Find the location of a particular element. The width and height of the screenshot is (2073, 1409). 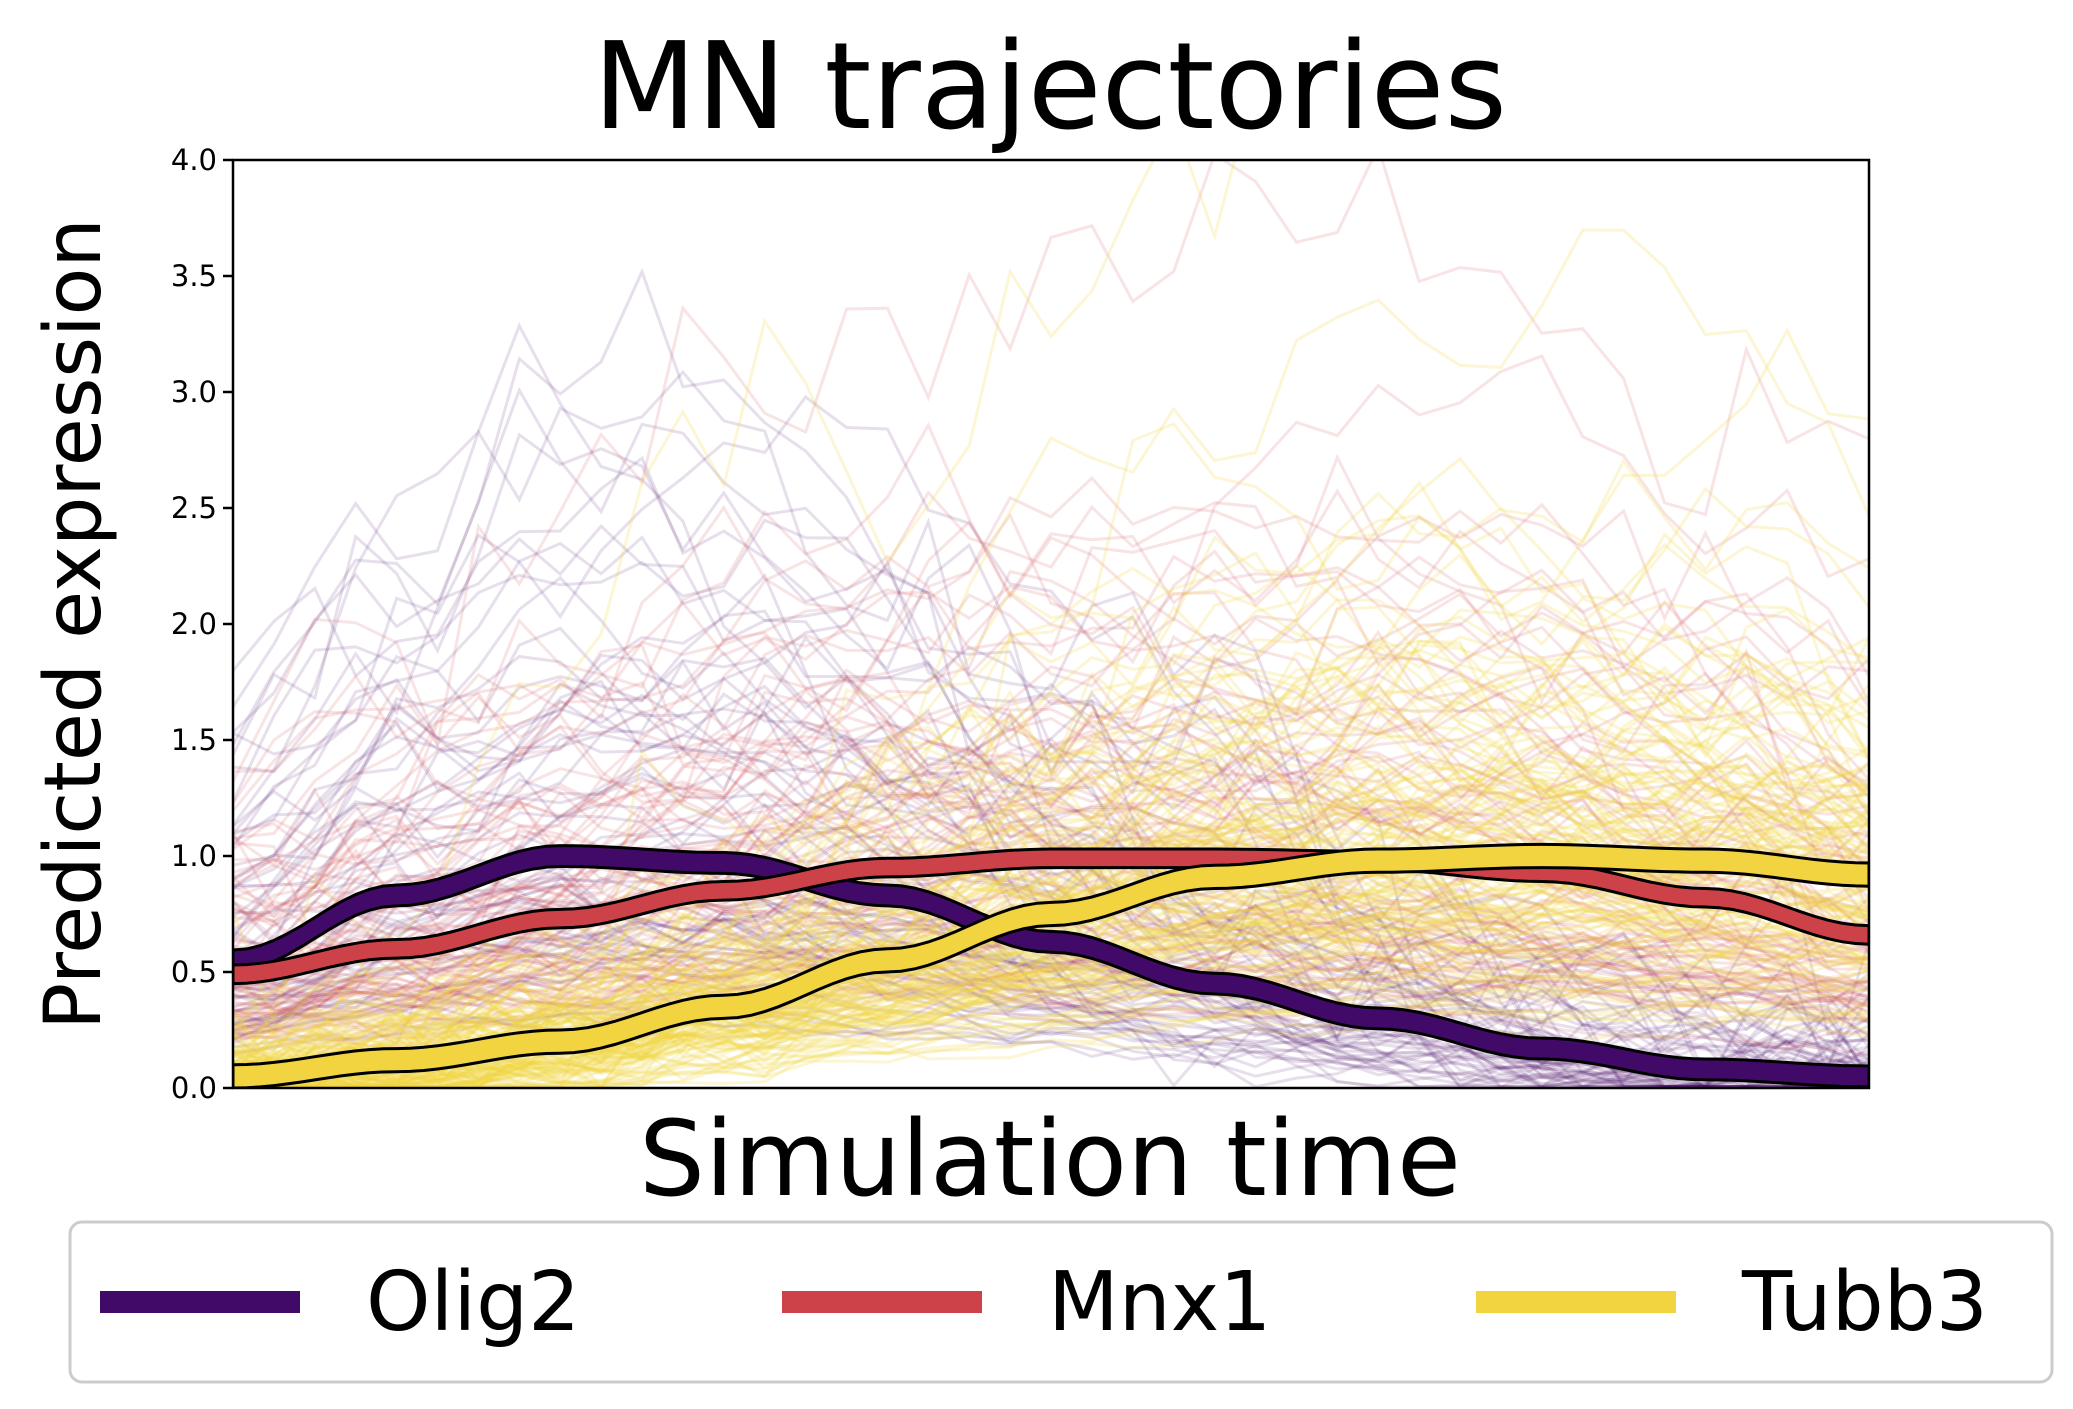

y-tick-label: 3.0 is located at coordinates (194, 392).